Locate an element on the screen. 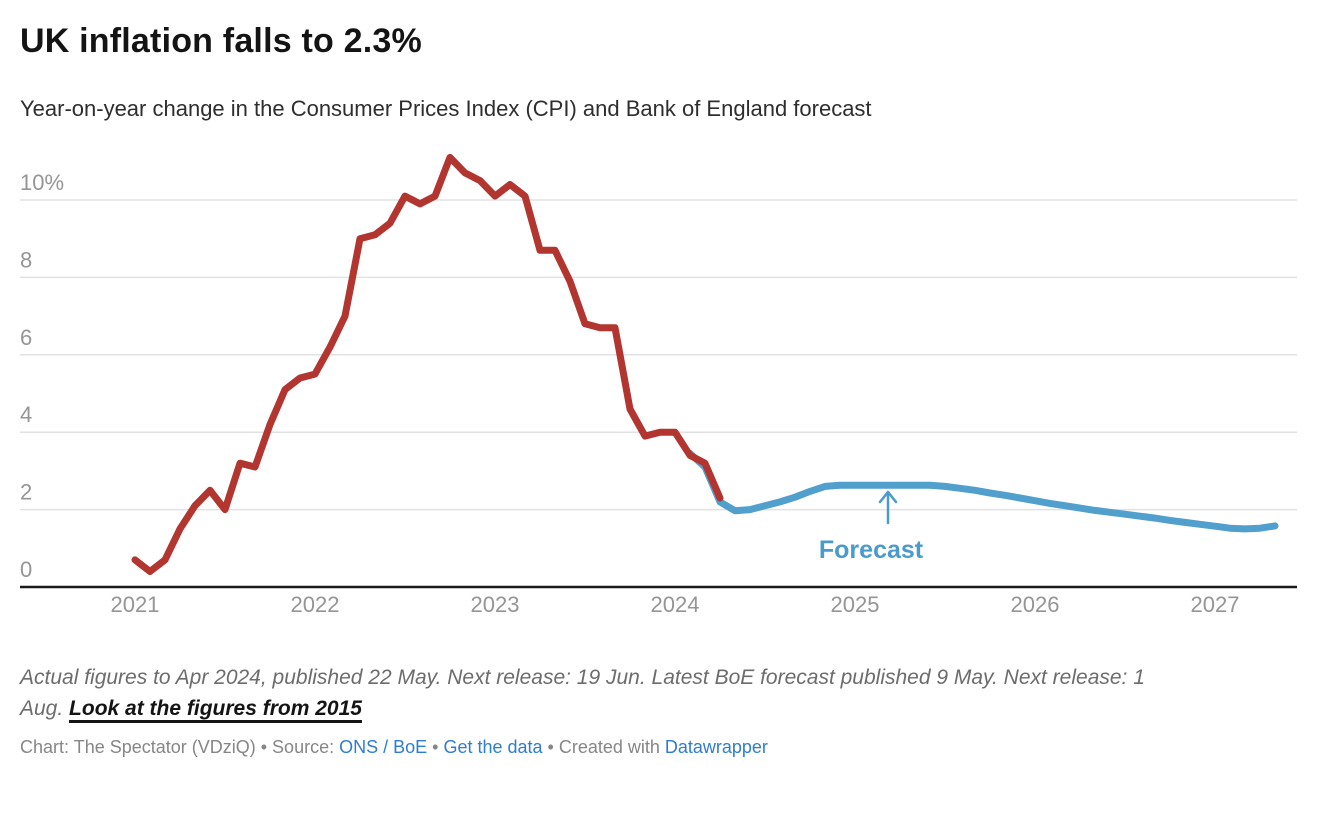  y-axis-label: 2 is located at coordinates (26, 492).